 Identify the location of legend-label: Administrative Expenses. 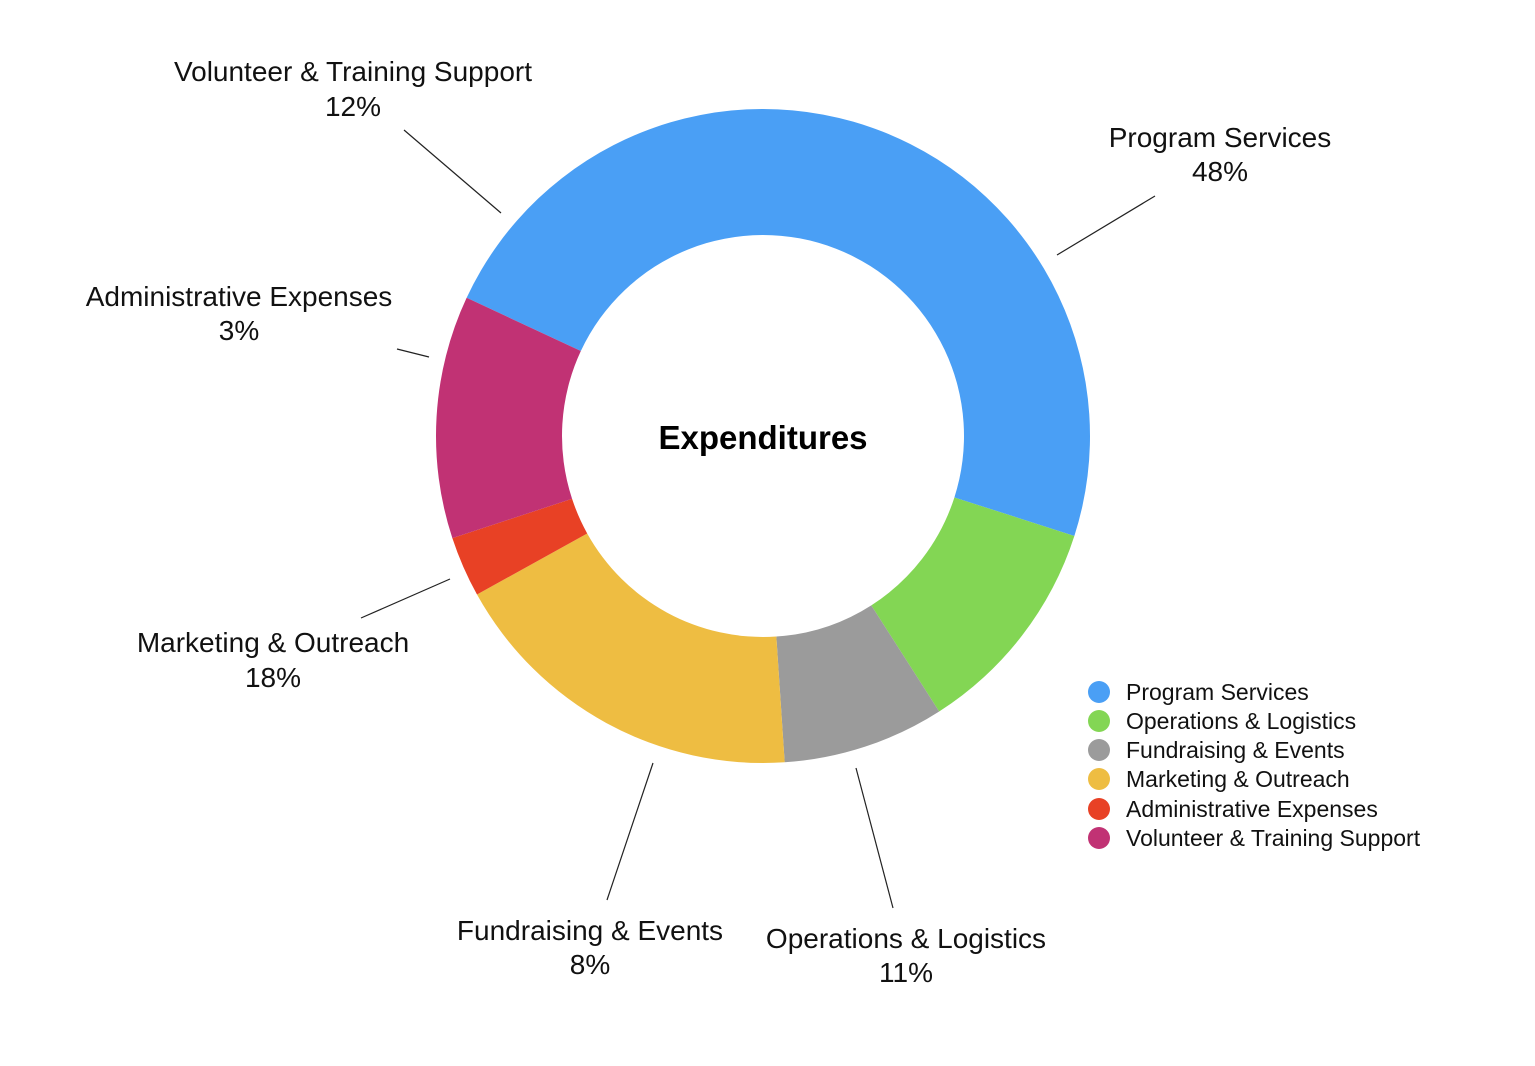
(1252, 809).